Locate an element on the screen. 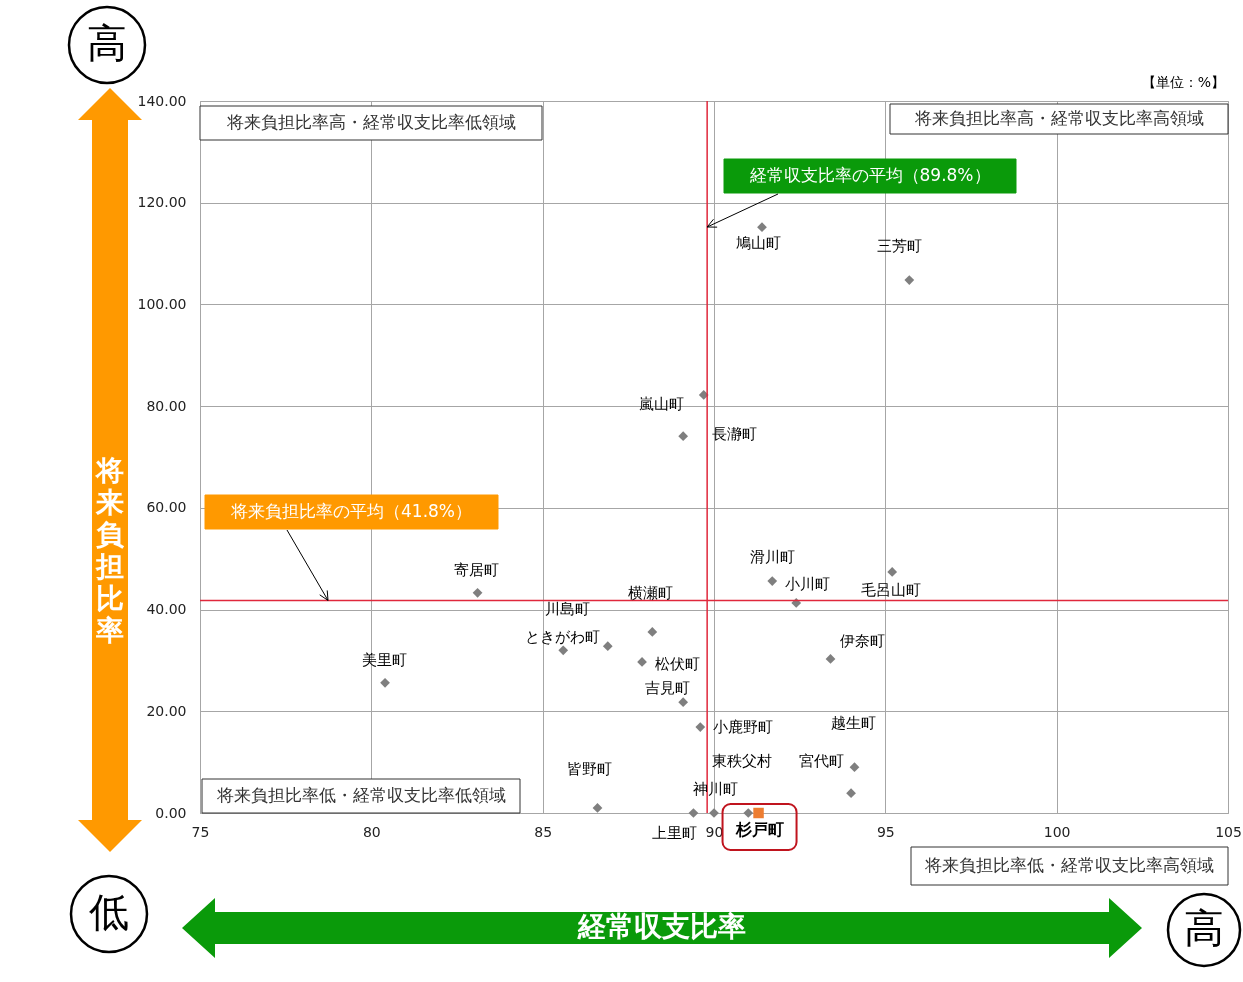  annotation: 横瀬町 is located at coordinates (650, 592).